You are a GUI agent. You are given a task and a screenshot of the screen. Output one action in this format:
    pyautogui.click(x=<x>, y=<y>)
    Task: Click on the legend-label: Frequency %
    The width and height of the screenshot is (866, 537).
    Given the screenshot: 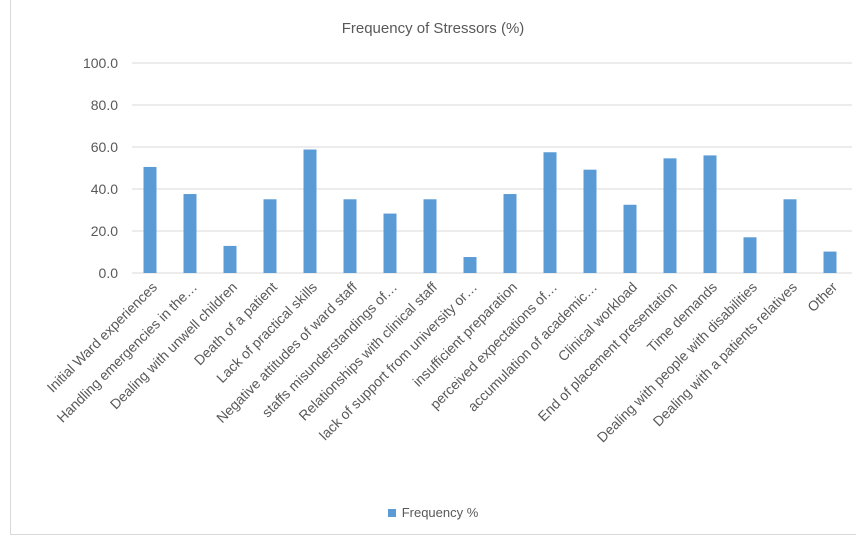 What is the action you would take?
    pyautogui.click(x=440, y=512)
    